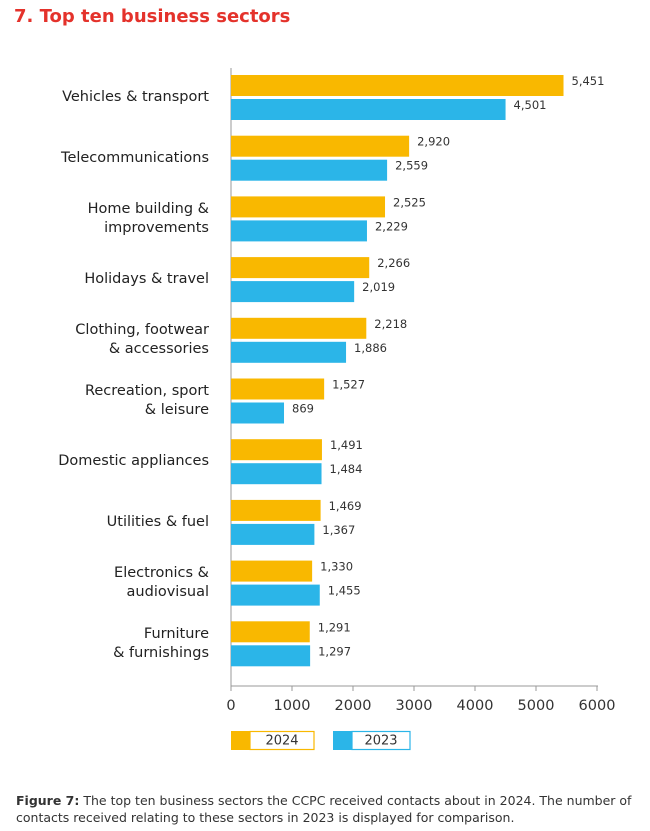 This screenshot has height=831, width=650. What do you see at coordinates (48, 800) in the screenshot?
I see `caption-label: Figure 7:` at bounding box center [48, 800].